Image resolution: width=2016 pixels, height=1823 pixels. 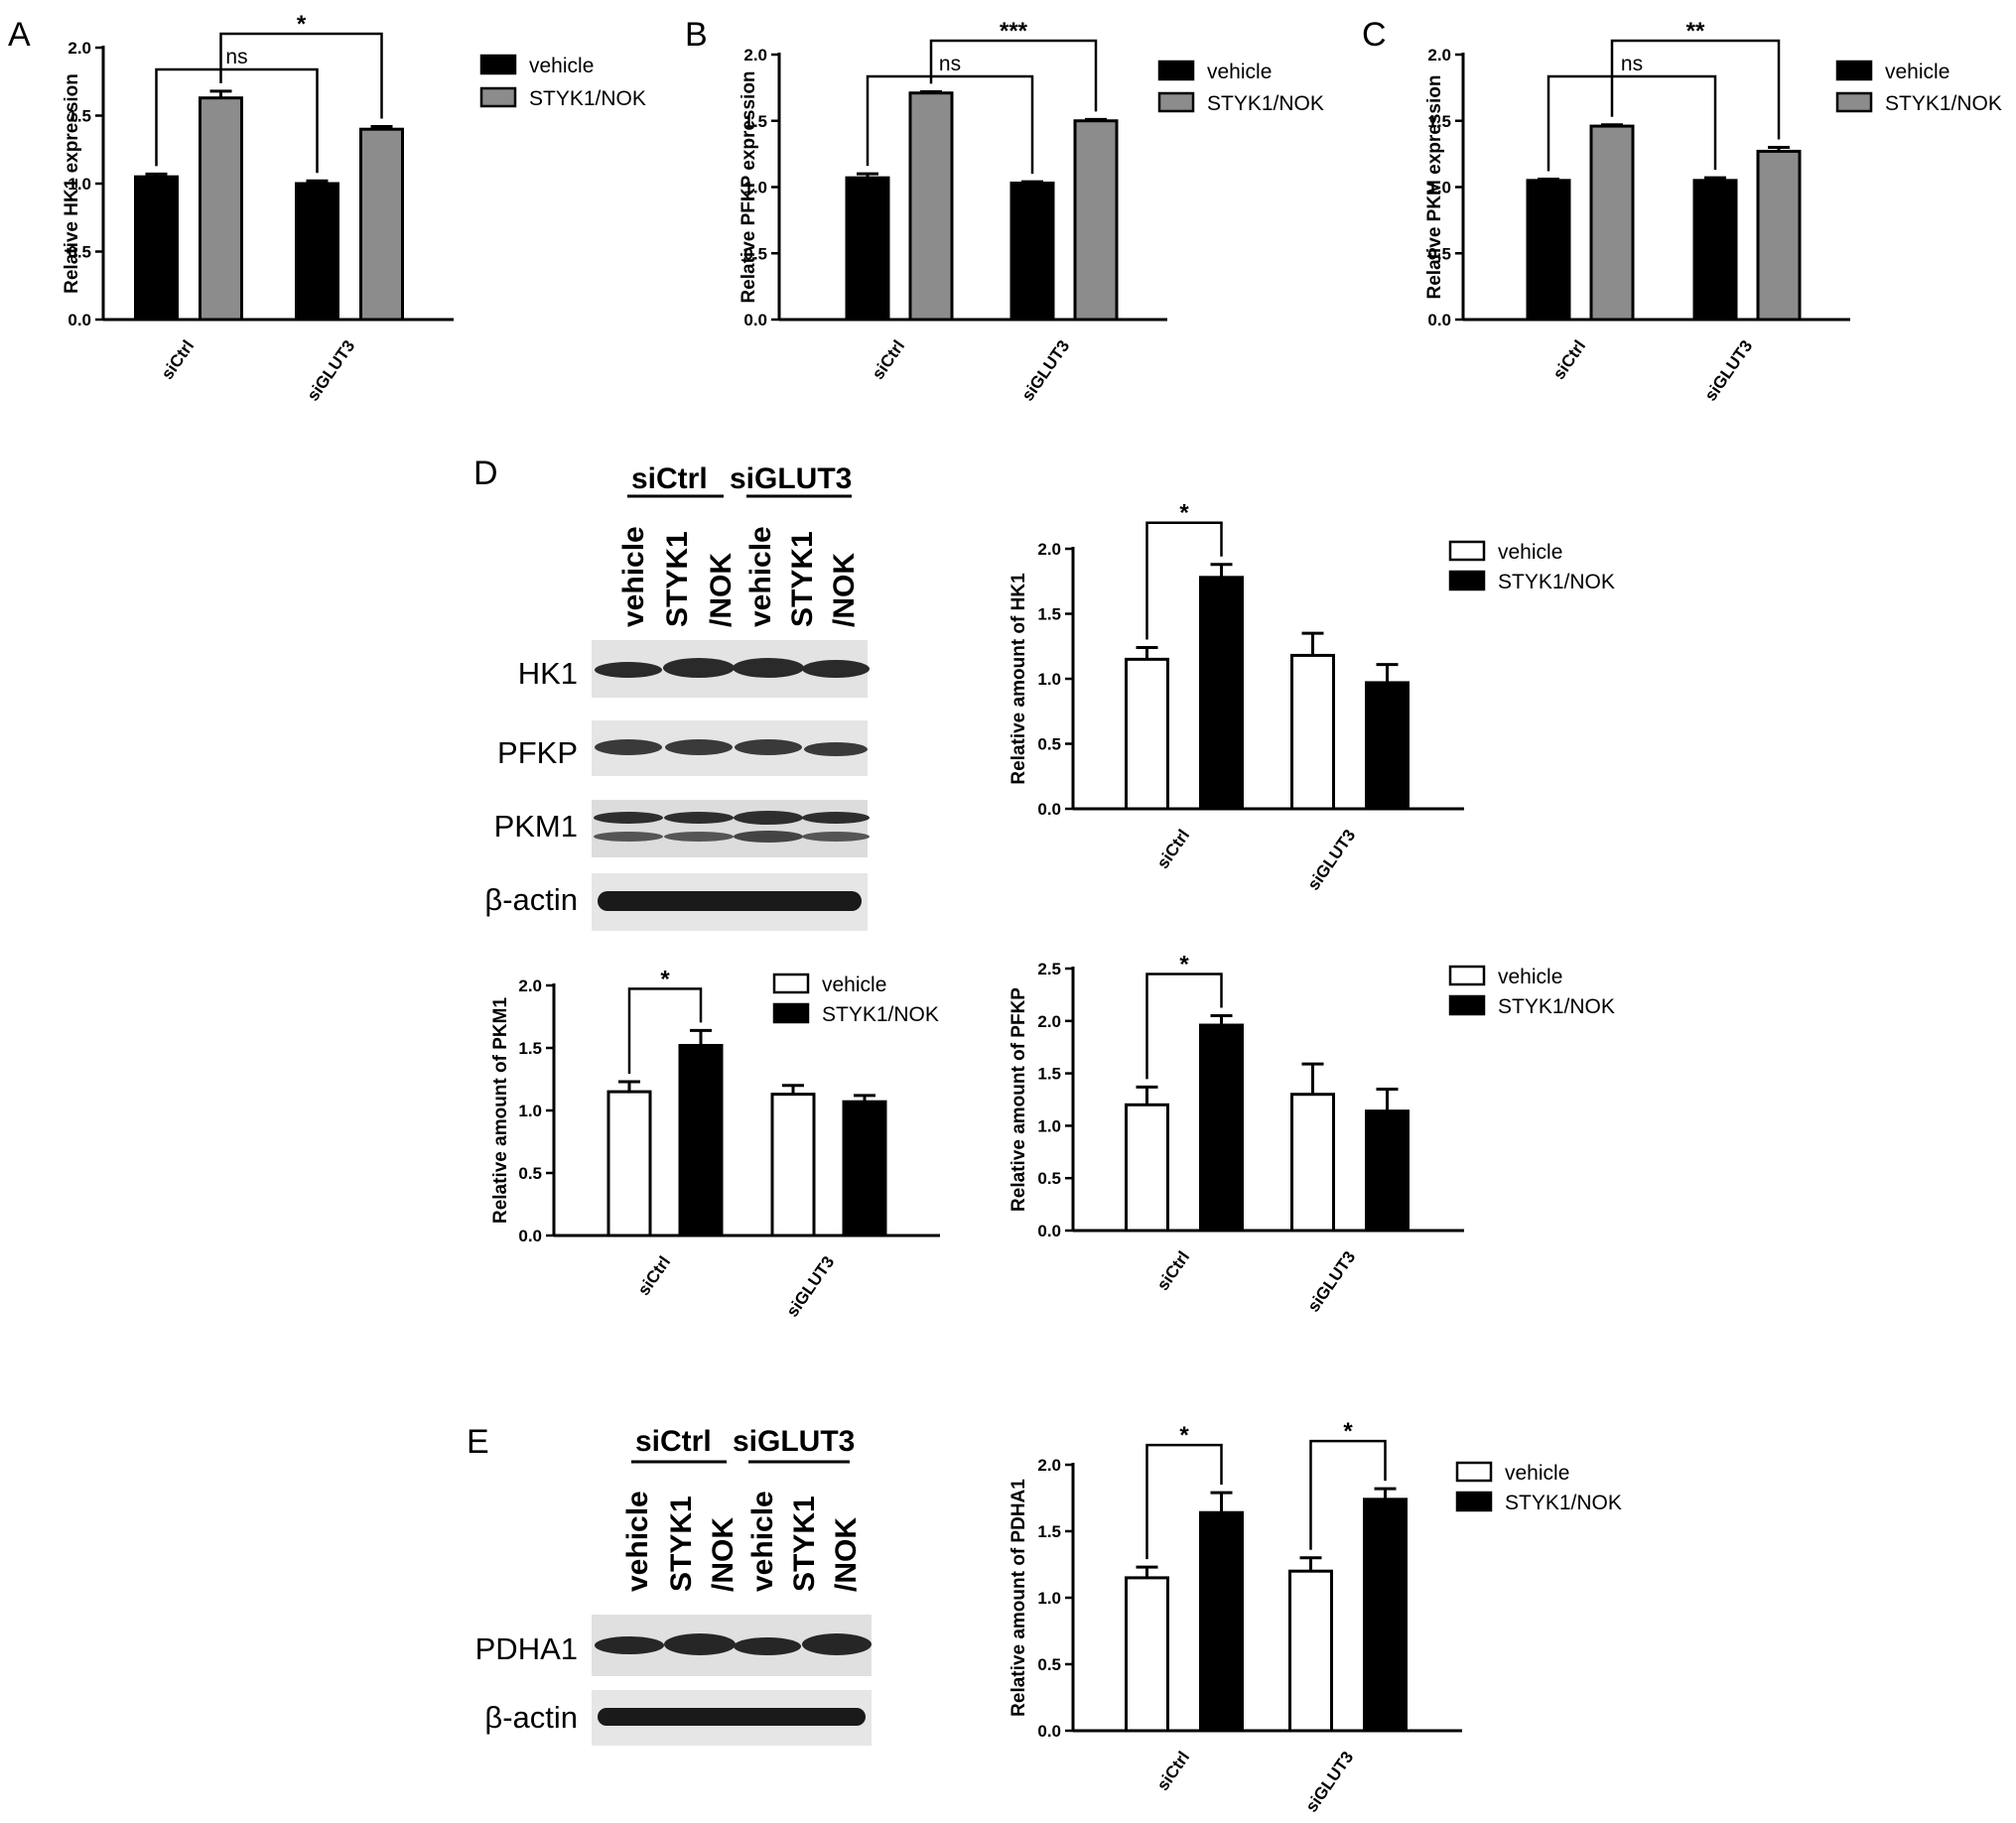 I want to click on y-axis-label: Relative amount of PFKP, so click(x=1018, y=1099).